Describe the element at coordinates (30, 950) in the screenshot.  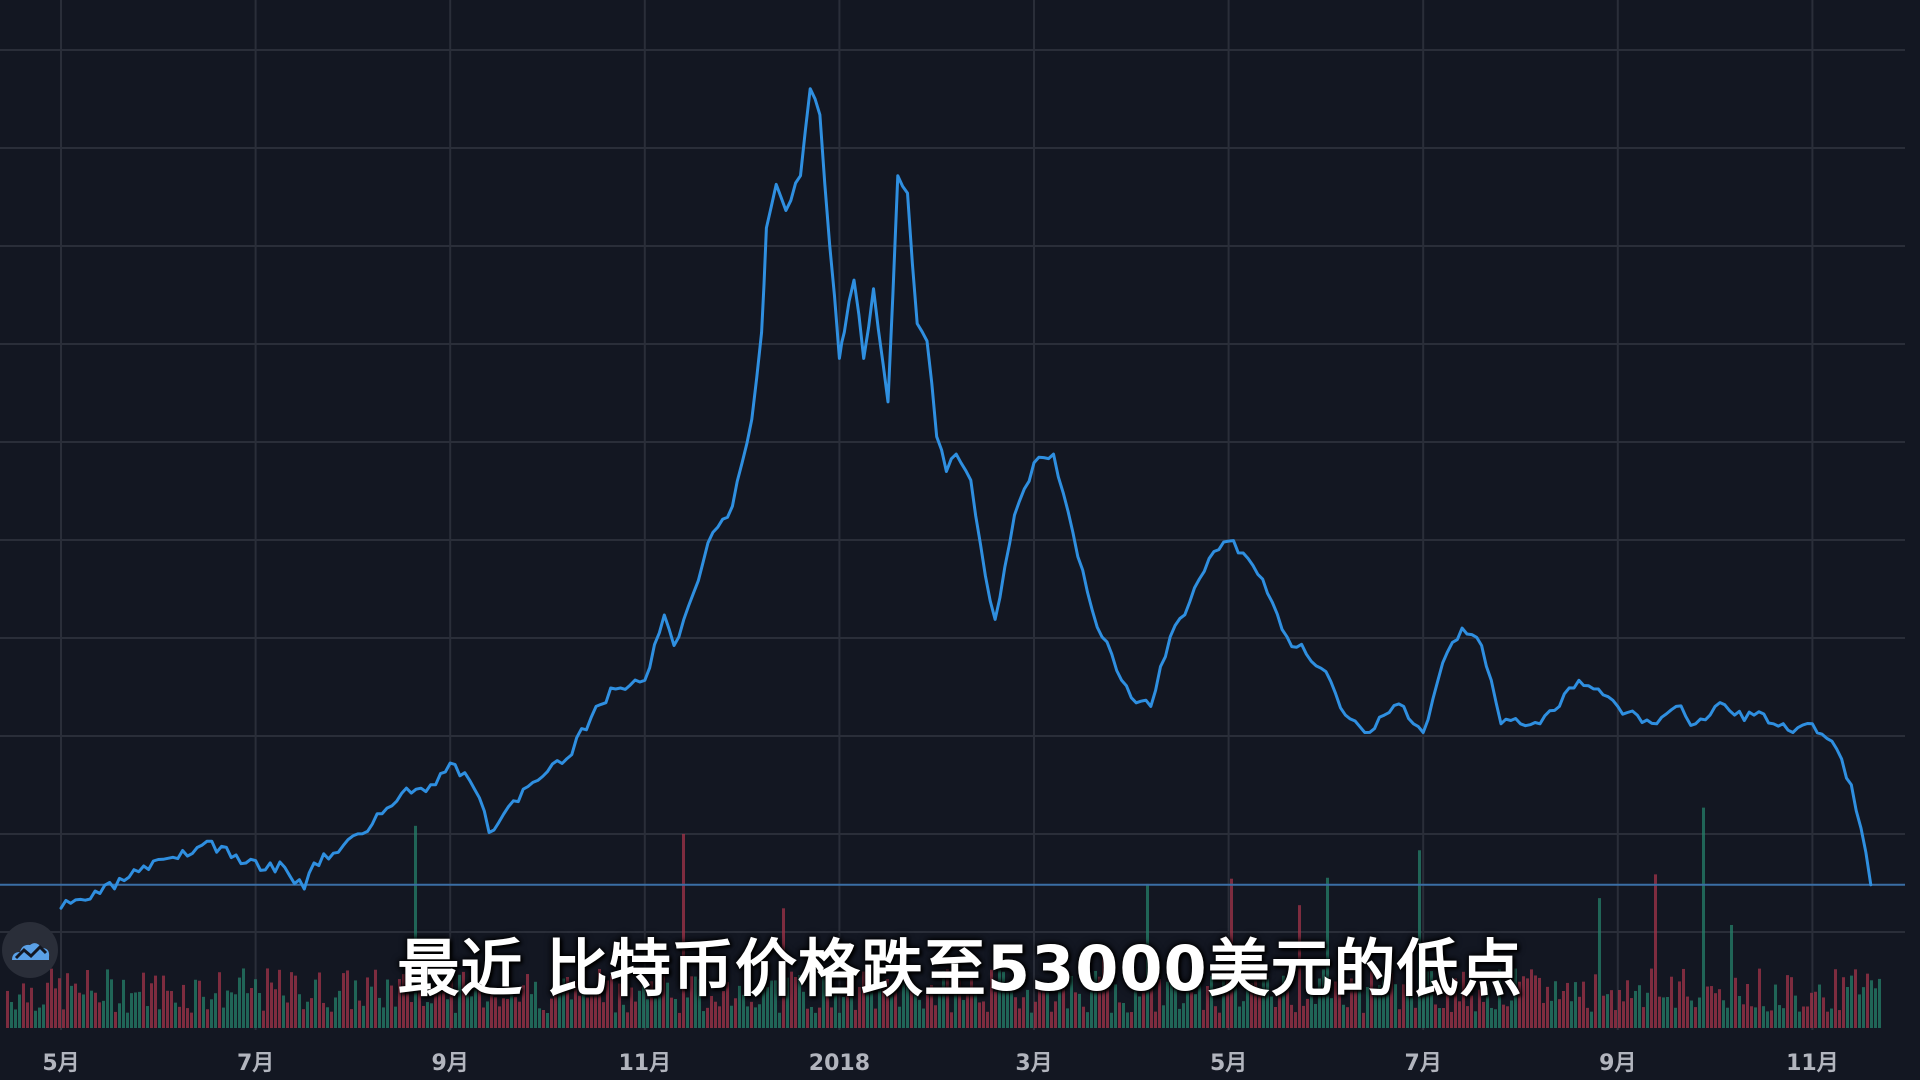
I see `tradingview-logo` at that location.